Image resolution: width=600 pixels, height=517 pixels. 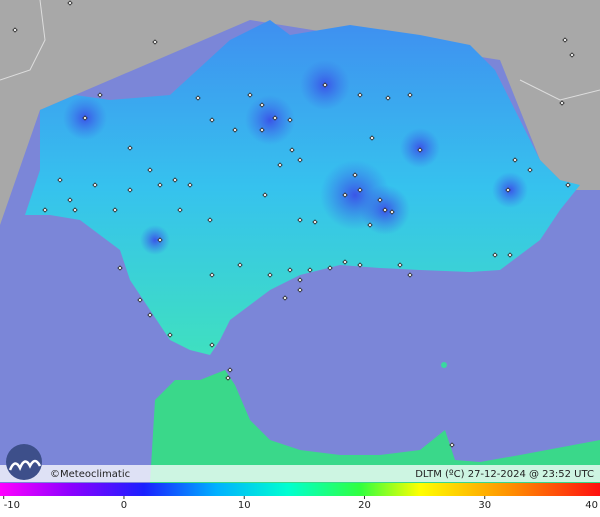 What do you see at coordinates (504, 474) in the screenshot?
I see `caption: DLTM (ºC) 27-12-2024 @ 23:52 UTC` at bounding box center [504, 474].